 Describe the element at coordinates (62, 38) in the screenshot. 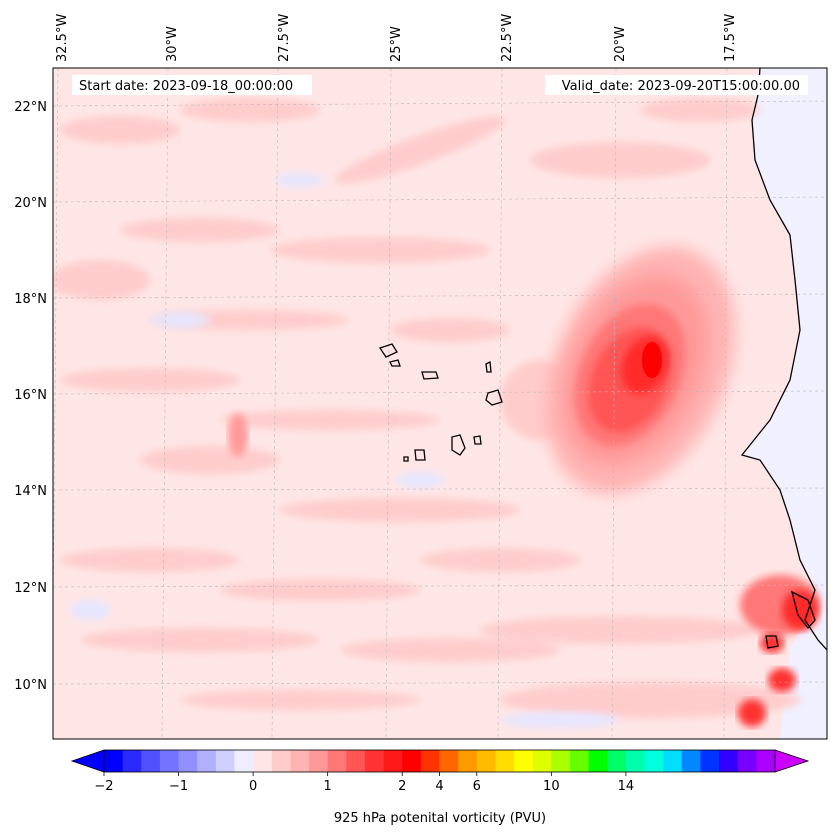

I see `lon-label: 32.5°W` at that location.